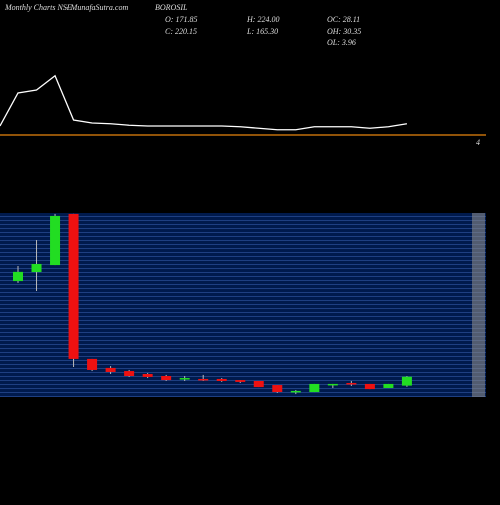 Image resolution: width=500 pixels, height=505 pixels. Describe the element at coordinates (97, 7) in the screenshot. I see `brand-label: - MunafaSutra.com` at that location.